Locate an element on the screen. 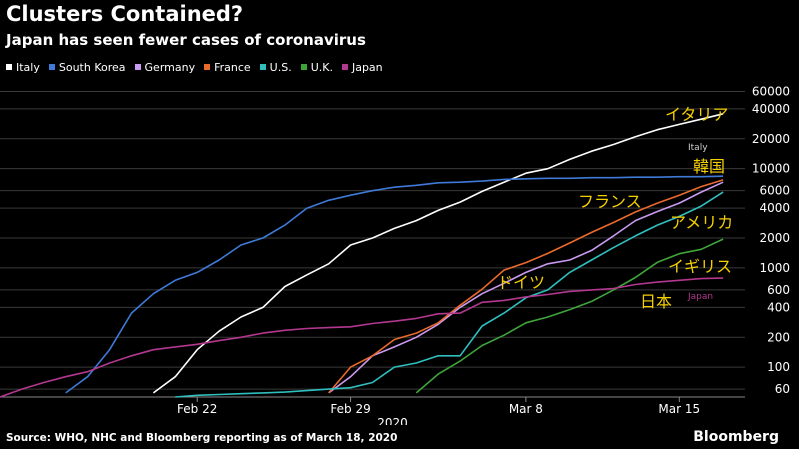 This screenshot has width=799, height=449. legend-label: U.K. is located at coordinates (321, 67).